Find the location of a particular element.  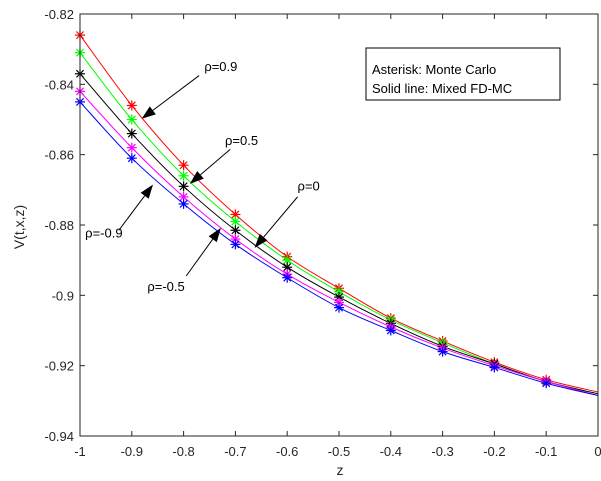

x-tick-label: -0.4 is located at coordinates (391, 451).